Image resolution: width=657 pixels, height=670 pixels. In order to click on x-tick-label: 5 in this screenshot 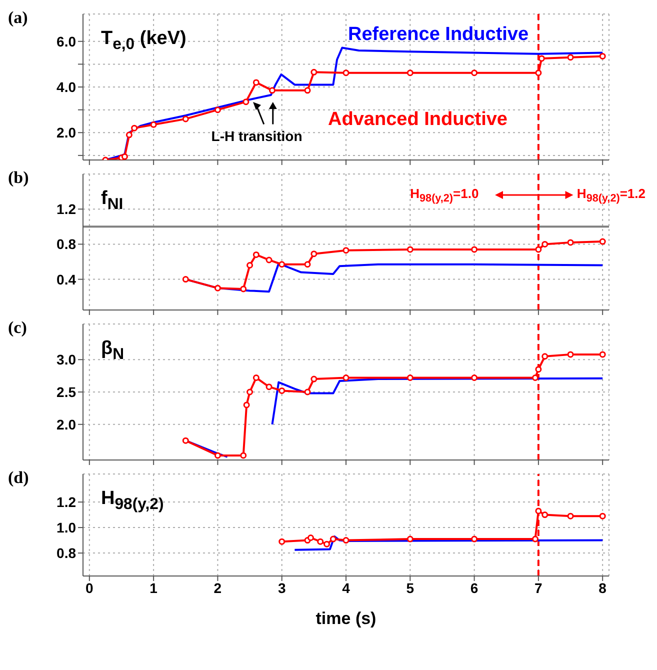, I will do `click(410, 588)`.